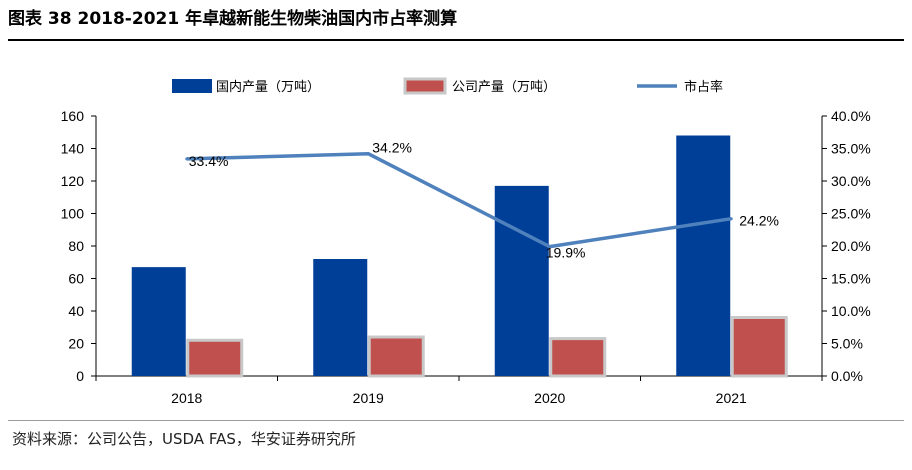 Image resolution: width=912 pixels, height=470 pixels. I want to click on share-line, so click(459, 200).